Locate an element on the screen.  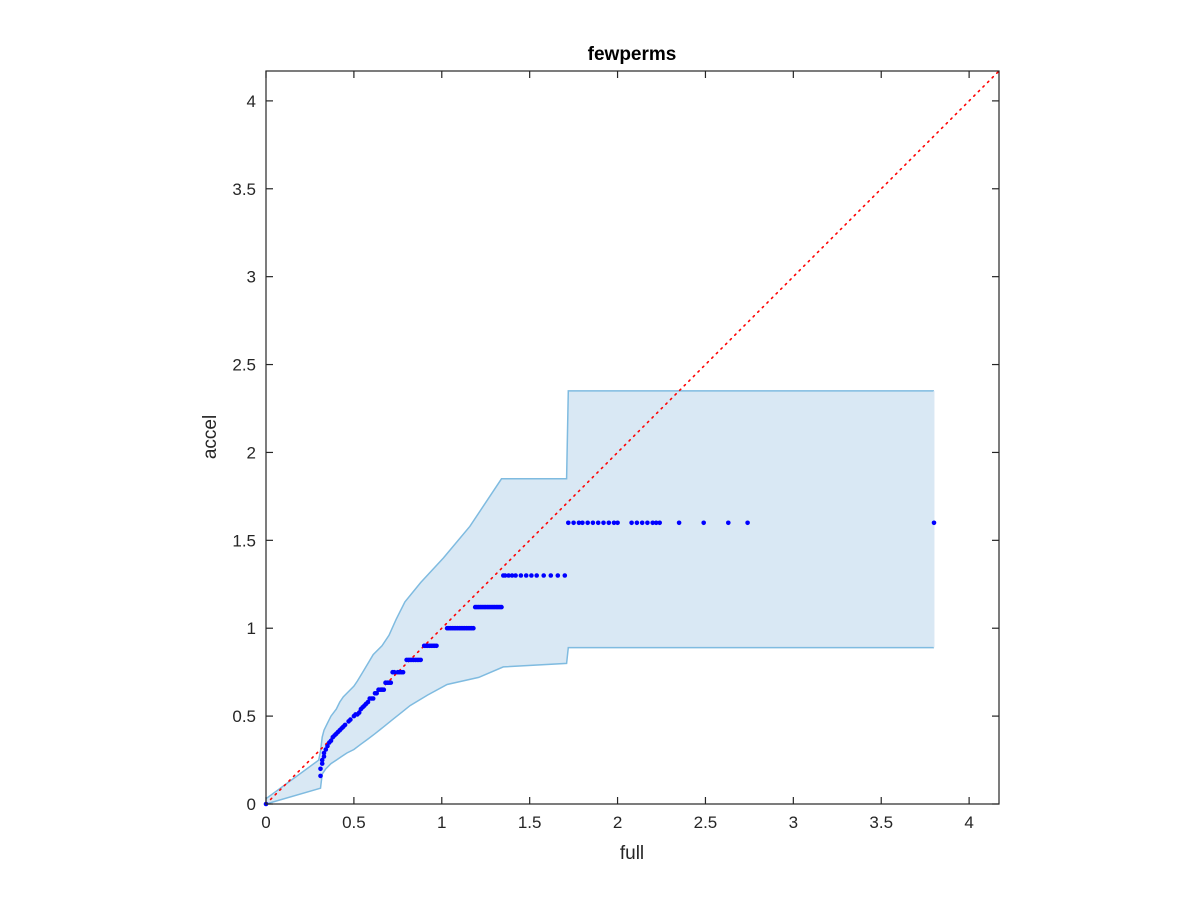
x-tick-label: 1 is located at coordinates (441, 822).